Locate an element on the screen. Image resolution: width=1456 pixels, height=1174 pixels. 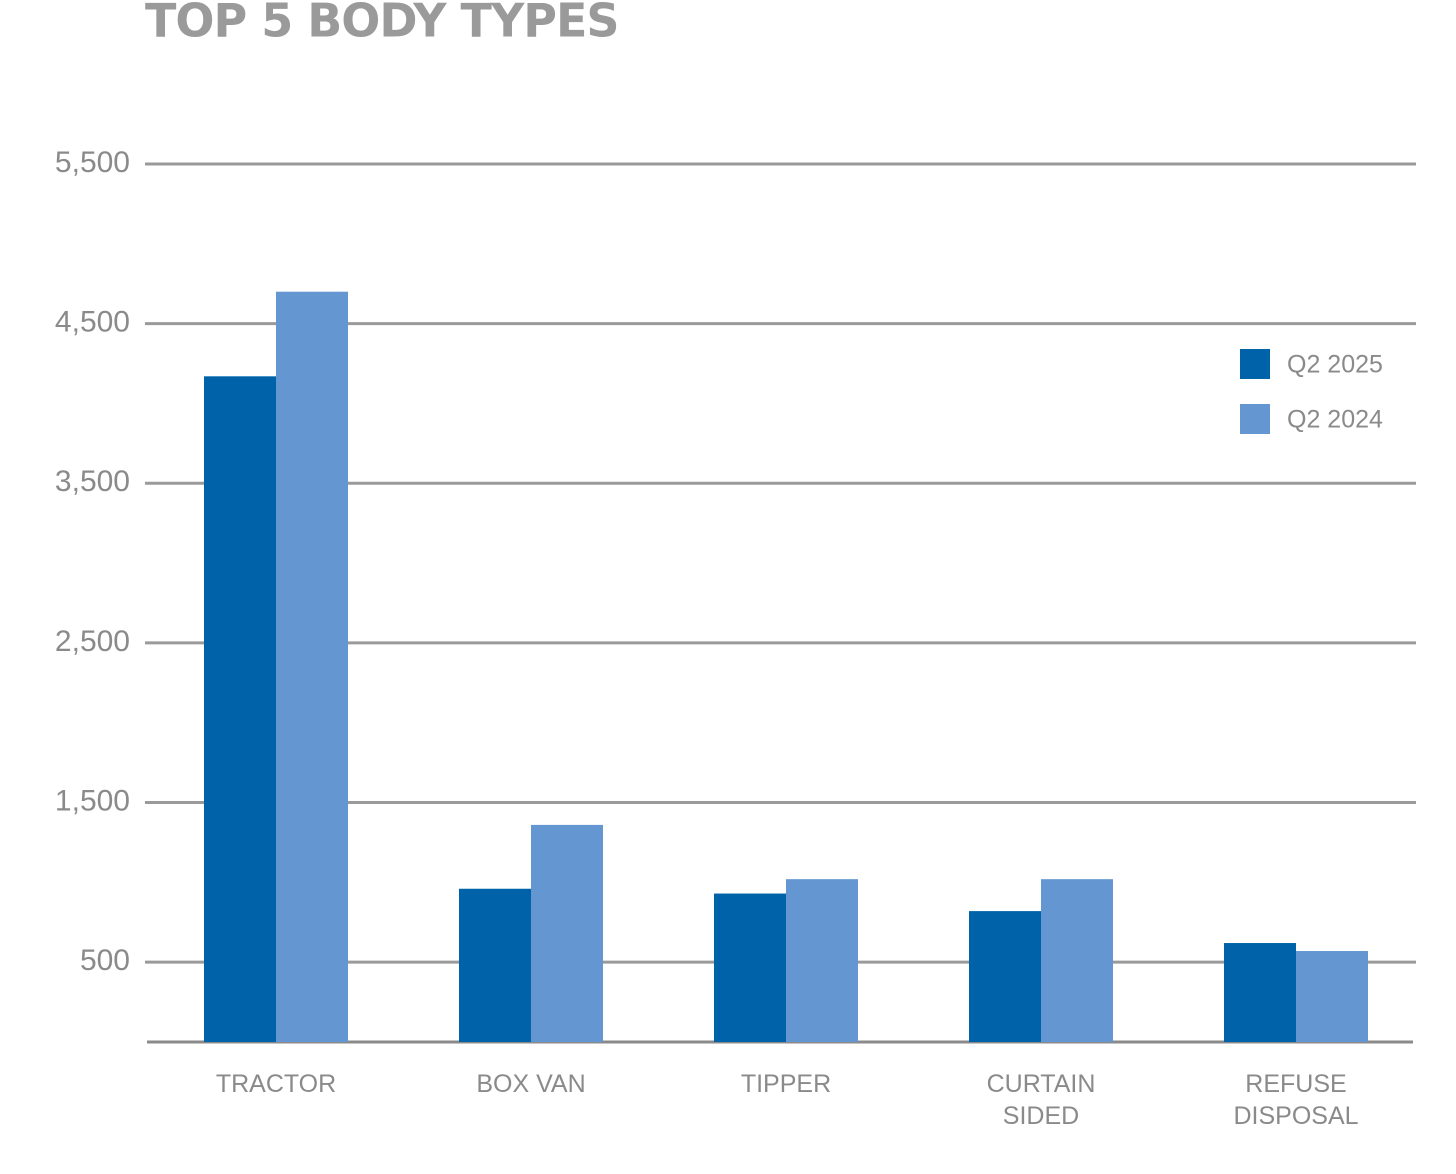
x-tick-label: REFUSE DISPOSAL is located at coordinates (1296, 1100).